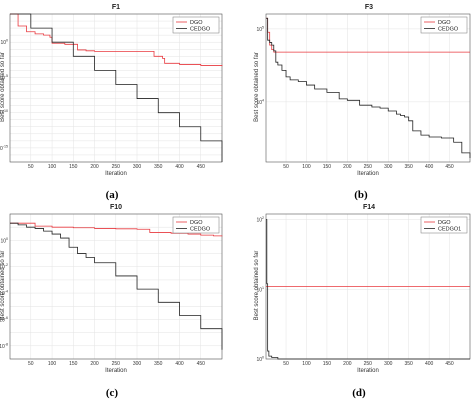 The width and height of the screenshot is (474, 407). I want to click on panel-caption: (b), so click(361, 195).